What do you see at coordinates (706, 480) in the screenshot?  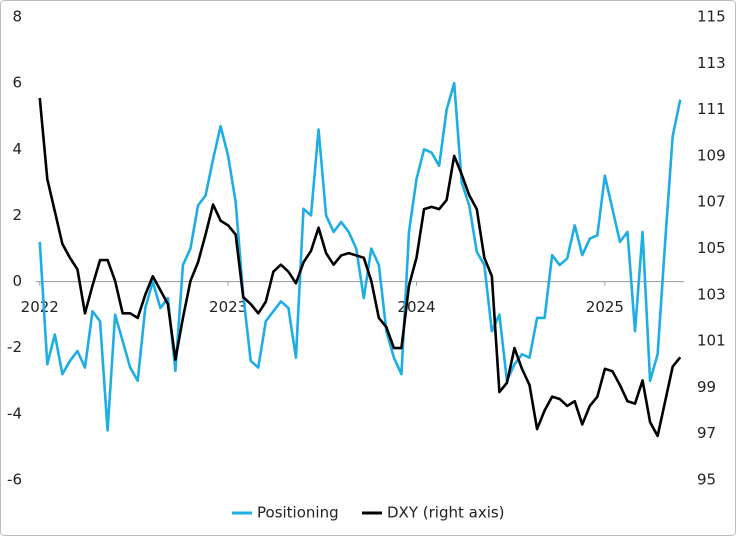 I see `y2-tick-label: 95` at bounding box center [706, 480].